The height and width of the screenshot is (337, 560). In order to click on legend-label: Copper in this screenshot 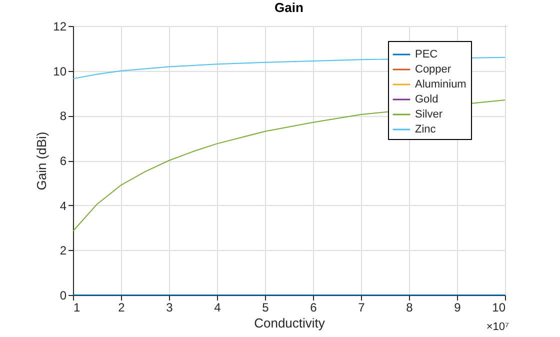, I will do `click(433, 70)`.